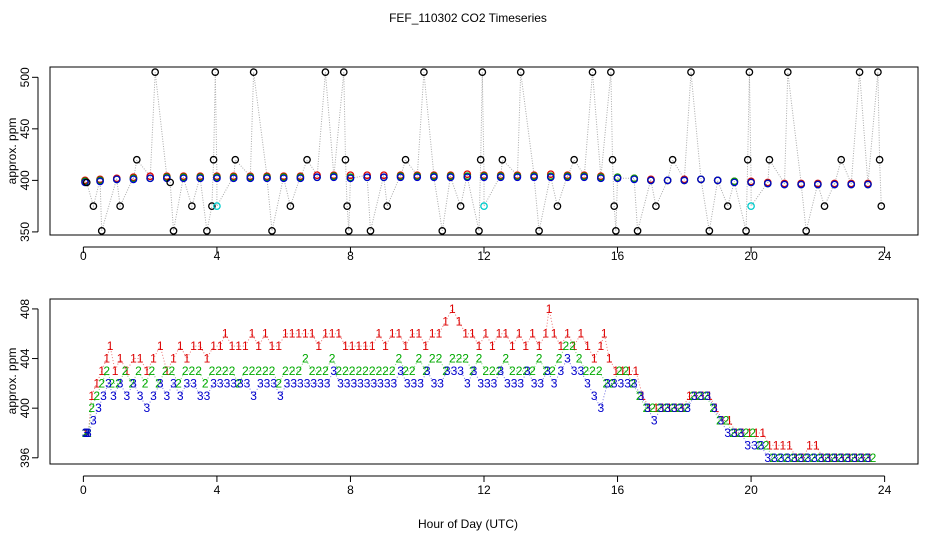  I want to click on main-title: FEF_110302 CO2 Timeseries, so click(468, 18).